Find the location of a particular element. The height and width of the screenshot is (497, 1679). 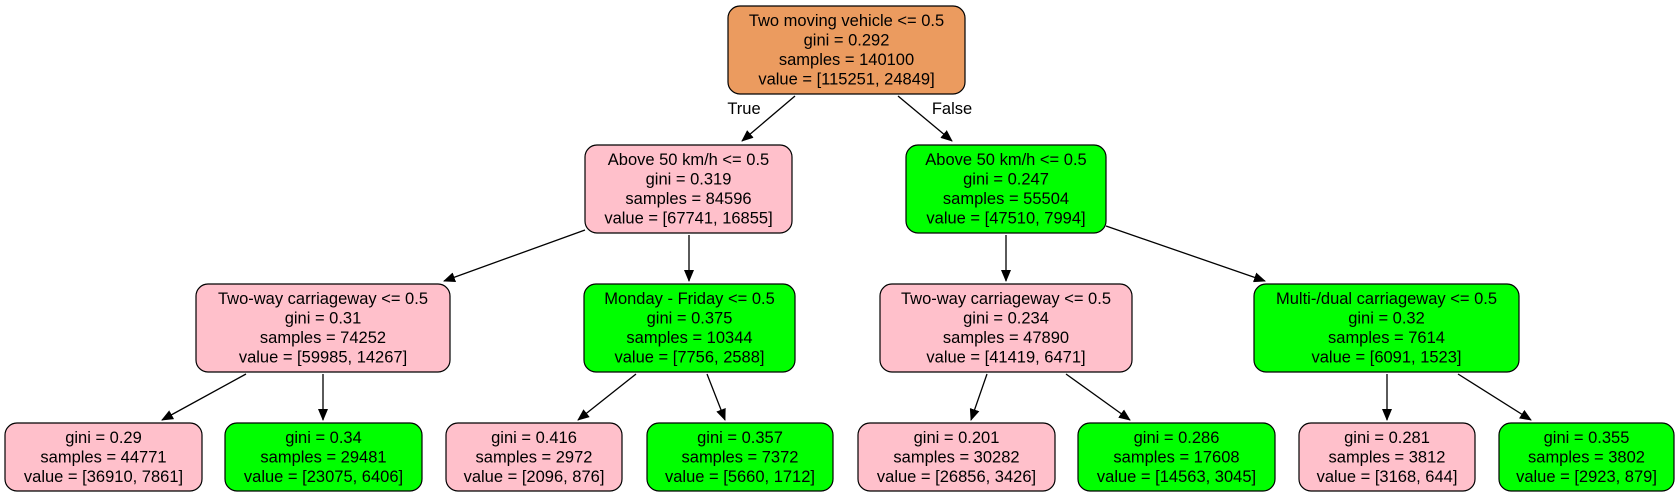

node-split-condition-text: Monday - Friday <= 0.5 is located at coordinates (689, 299).